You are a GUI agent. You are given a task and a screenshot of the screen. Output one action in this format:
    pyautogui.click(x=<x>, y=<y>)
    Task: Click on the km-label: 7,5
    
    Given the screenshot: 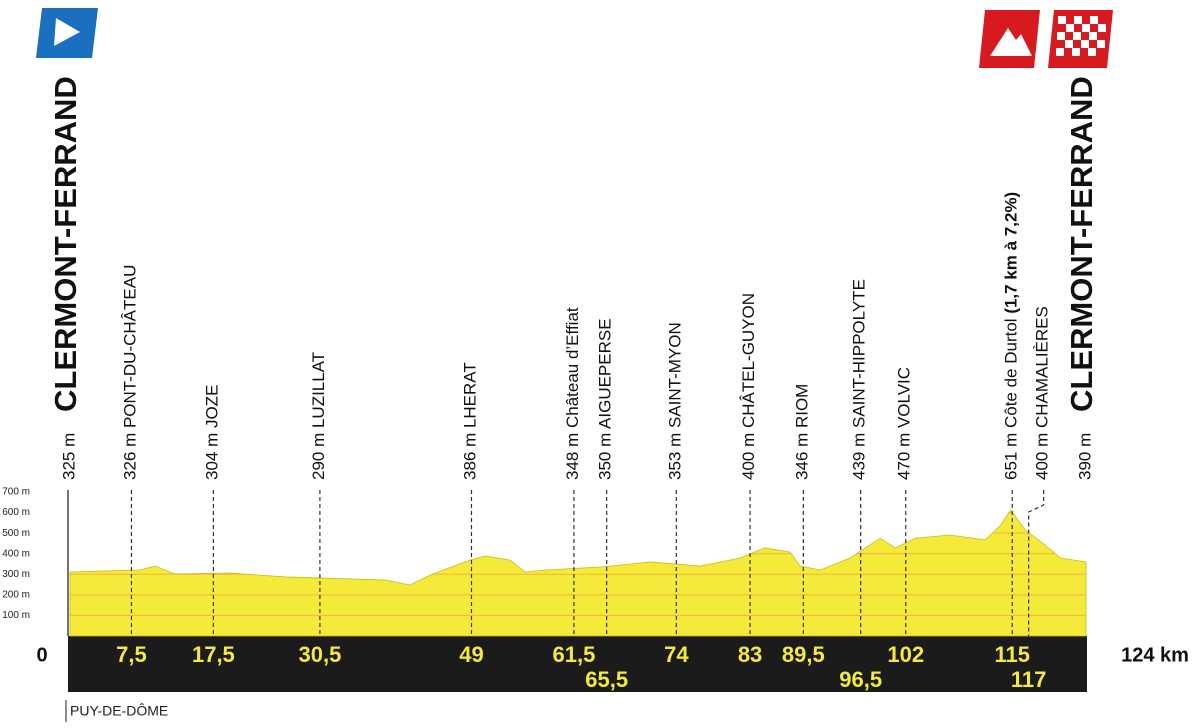 What is the action you would take?
    pyautogui.click(x=131, y=654)
    